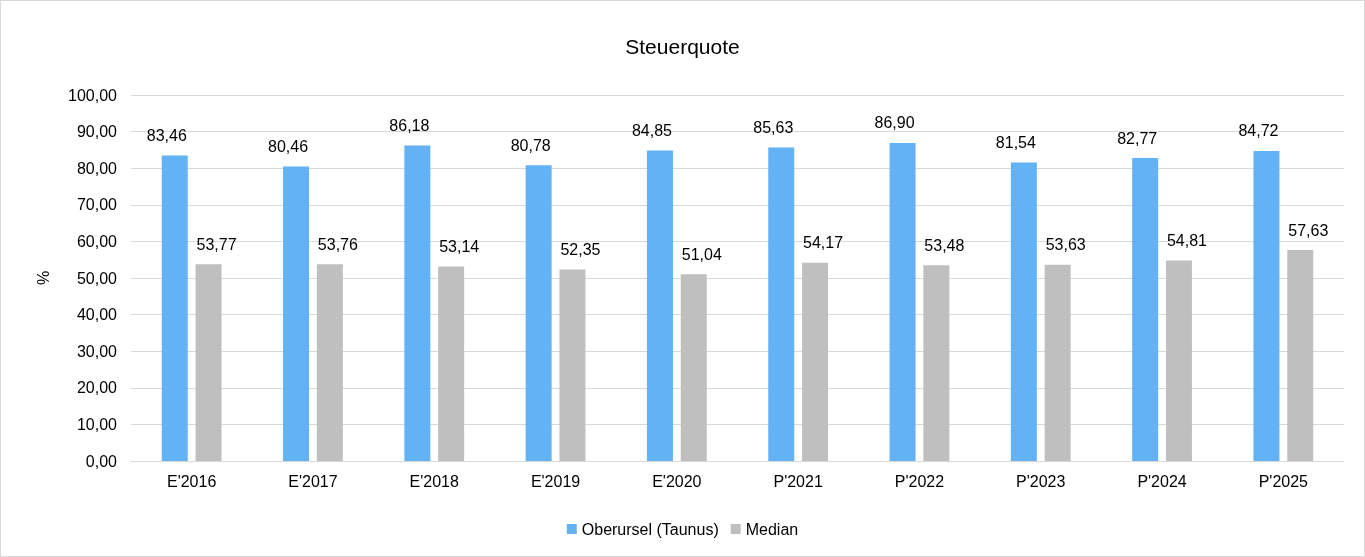  Describe the element at coordinates (93, 95) in the screenshot. I see `y-tick-label: 100,00` at that location.